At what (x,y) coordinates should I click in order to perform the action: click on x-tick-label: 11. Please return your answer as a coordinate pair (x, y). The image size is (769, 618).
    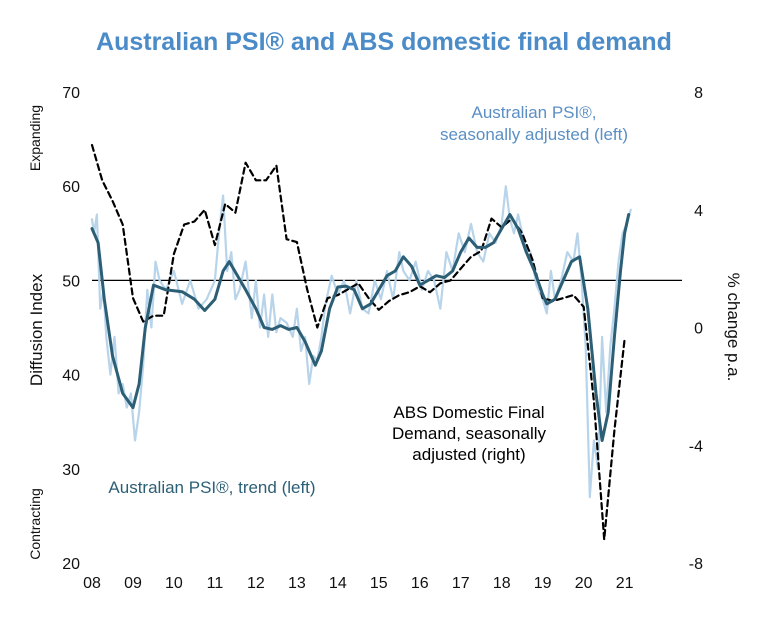
    Looking at the image, I should click on (215, 583).